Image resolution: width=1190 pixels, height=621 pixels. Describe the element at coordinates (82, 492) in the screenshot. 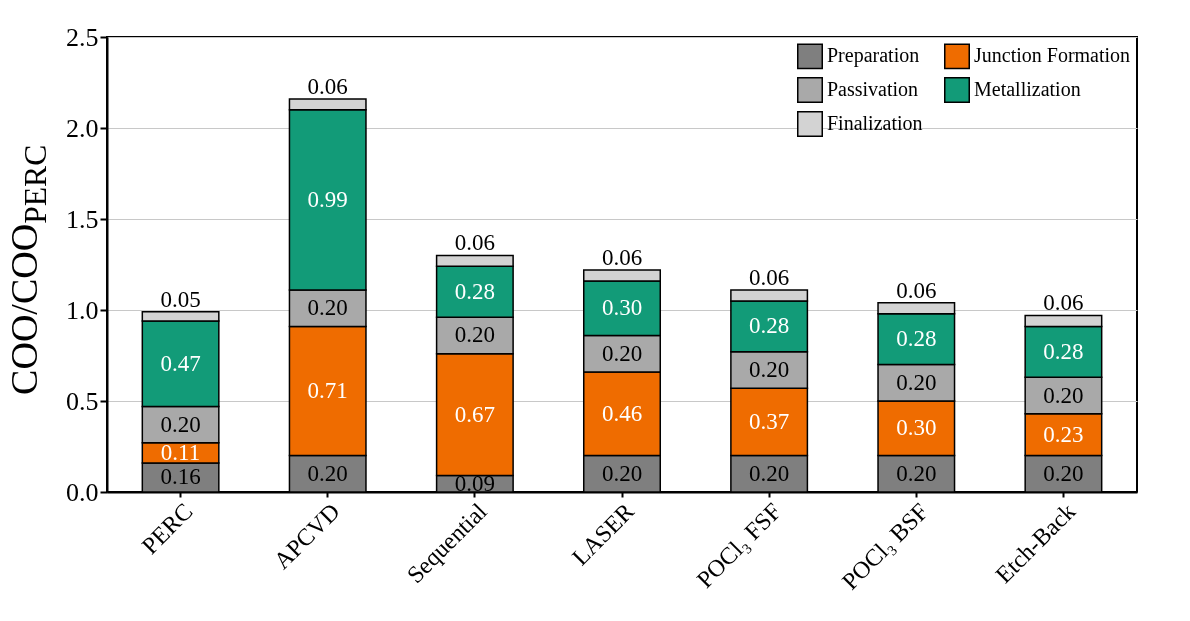

I see `y-tick-label: 0.0` at that location.